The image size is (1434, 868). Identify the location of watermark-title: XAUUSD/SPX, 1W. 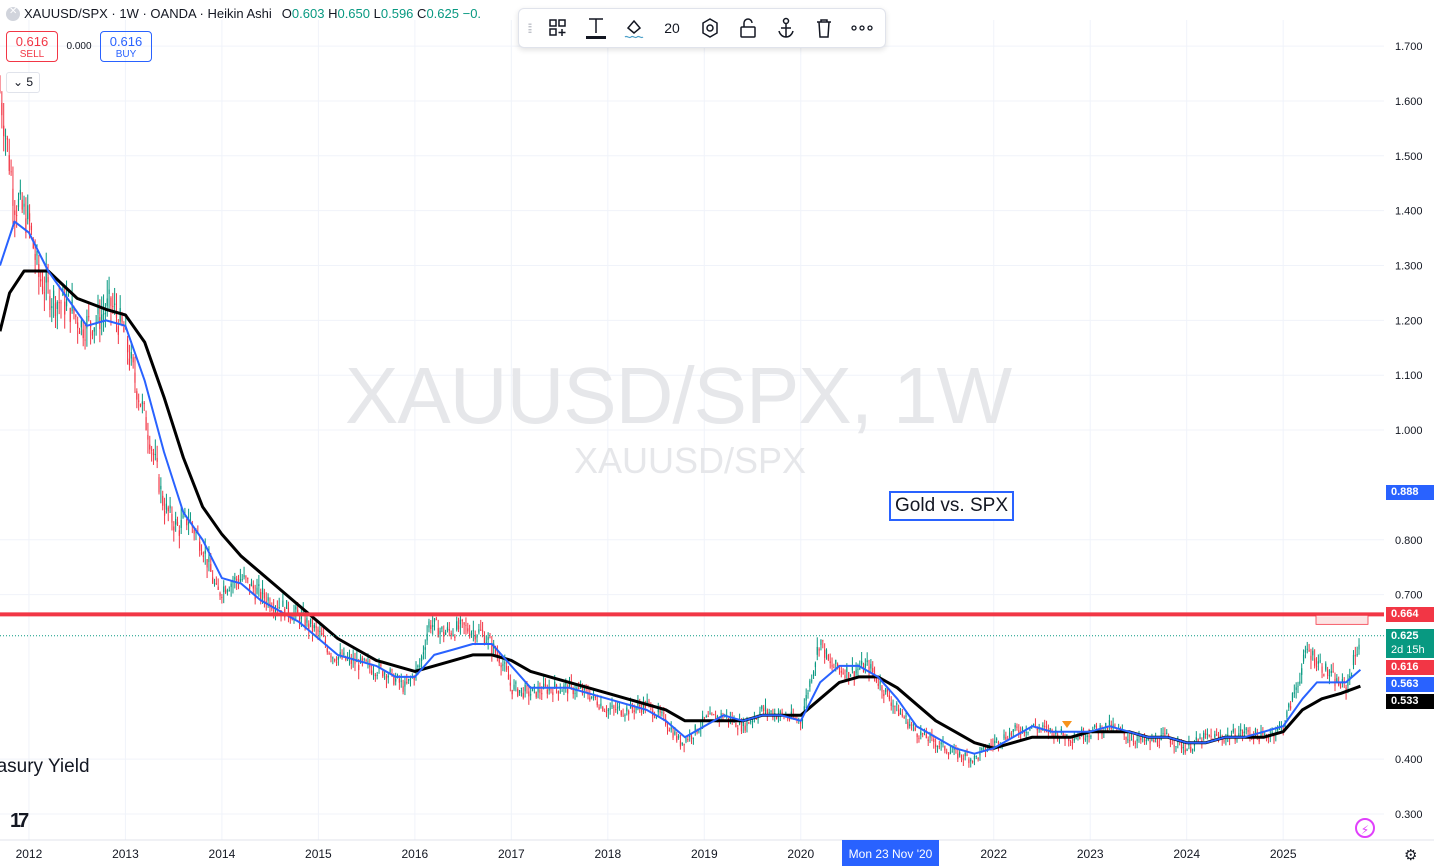
(678, 395).